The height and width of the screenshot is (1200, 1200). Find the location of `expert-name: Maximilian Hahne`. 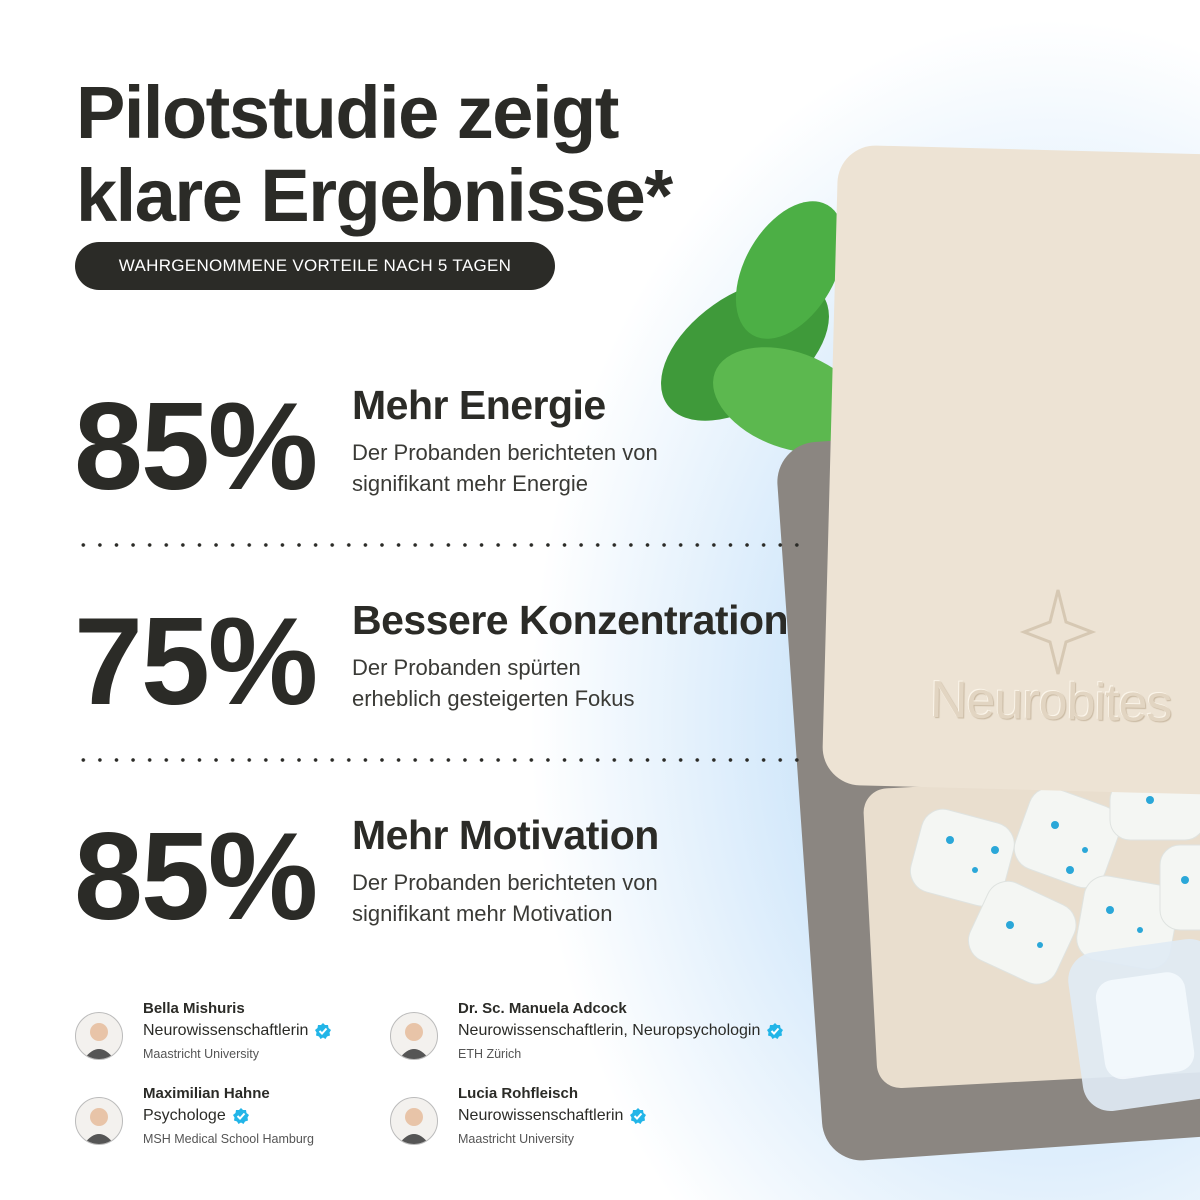

expert-name: Maximilian Hahne is located at coordinates (206, 1093).